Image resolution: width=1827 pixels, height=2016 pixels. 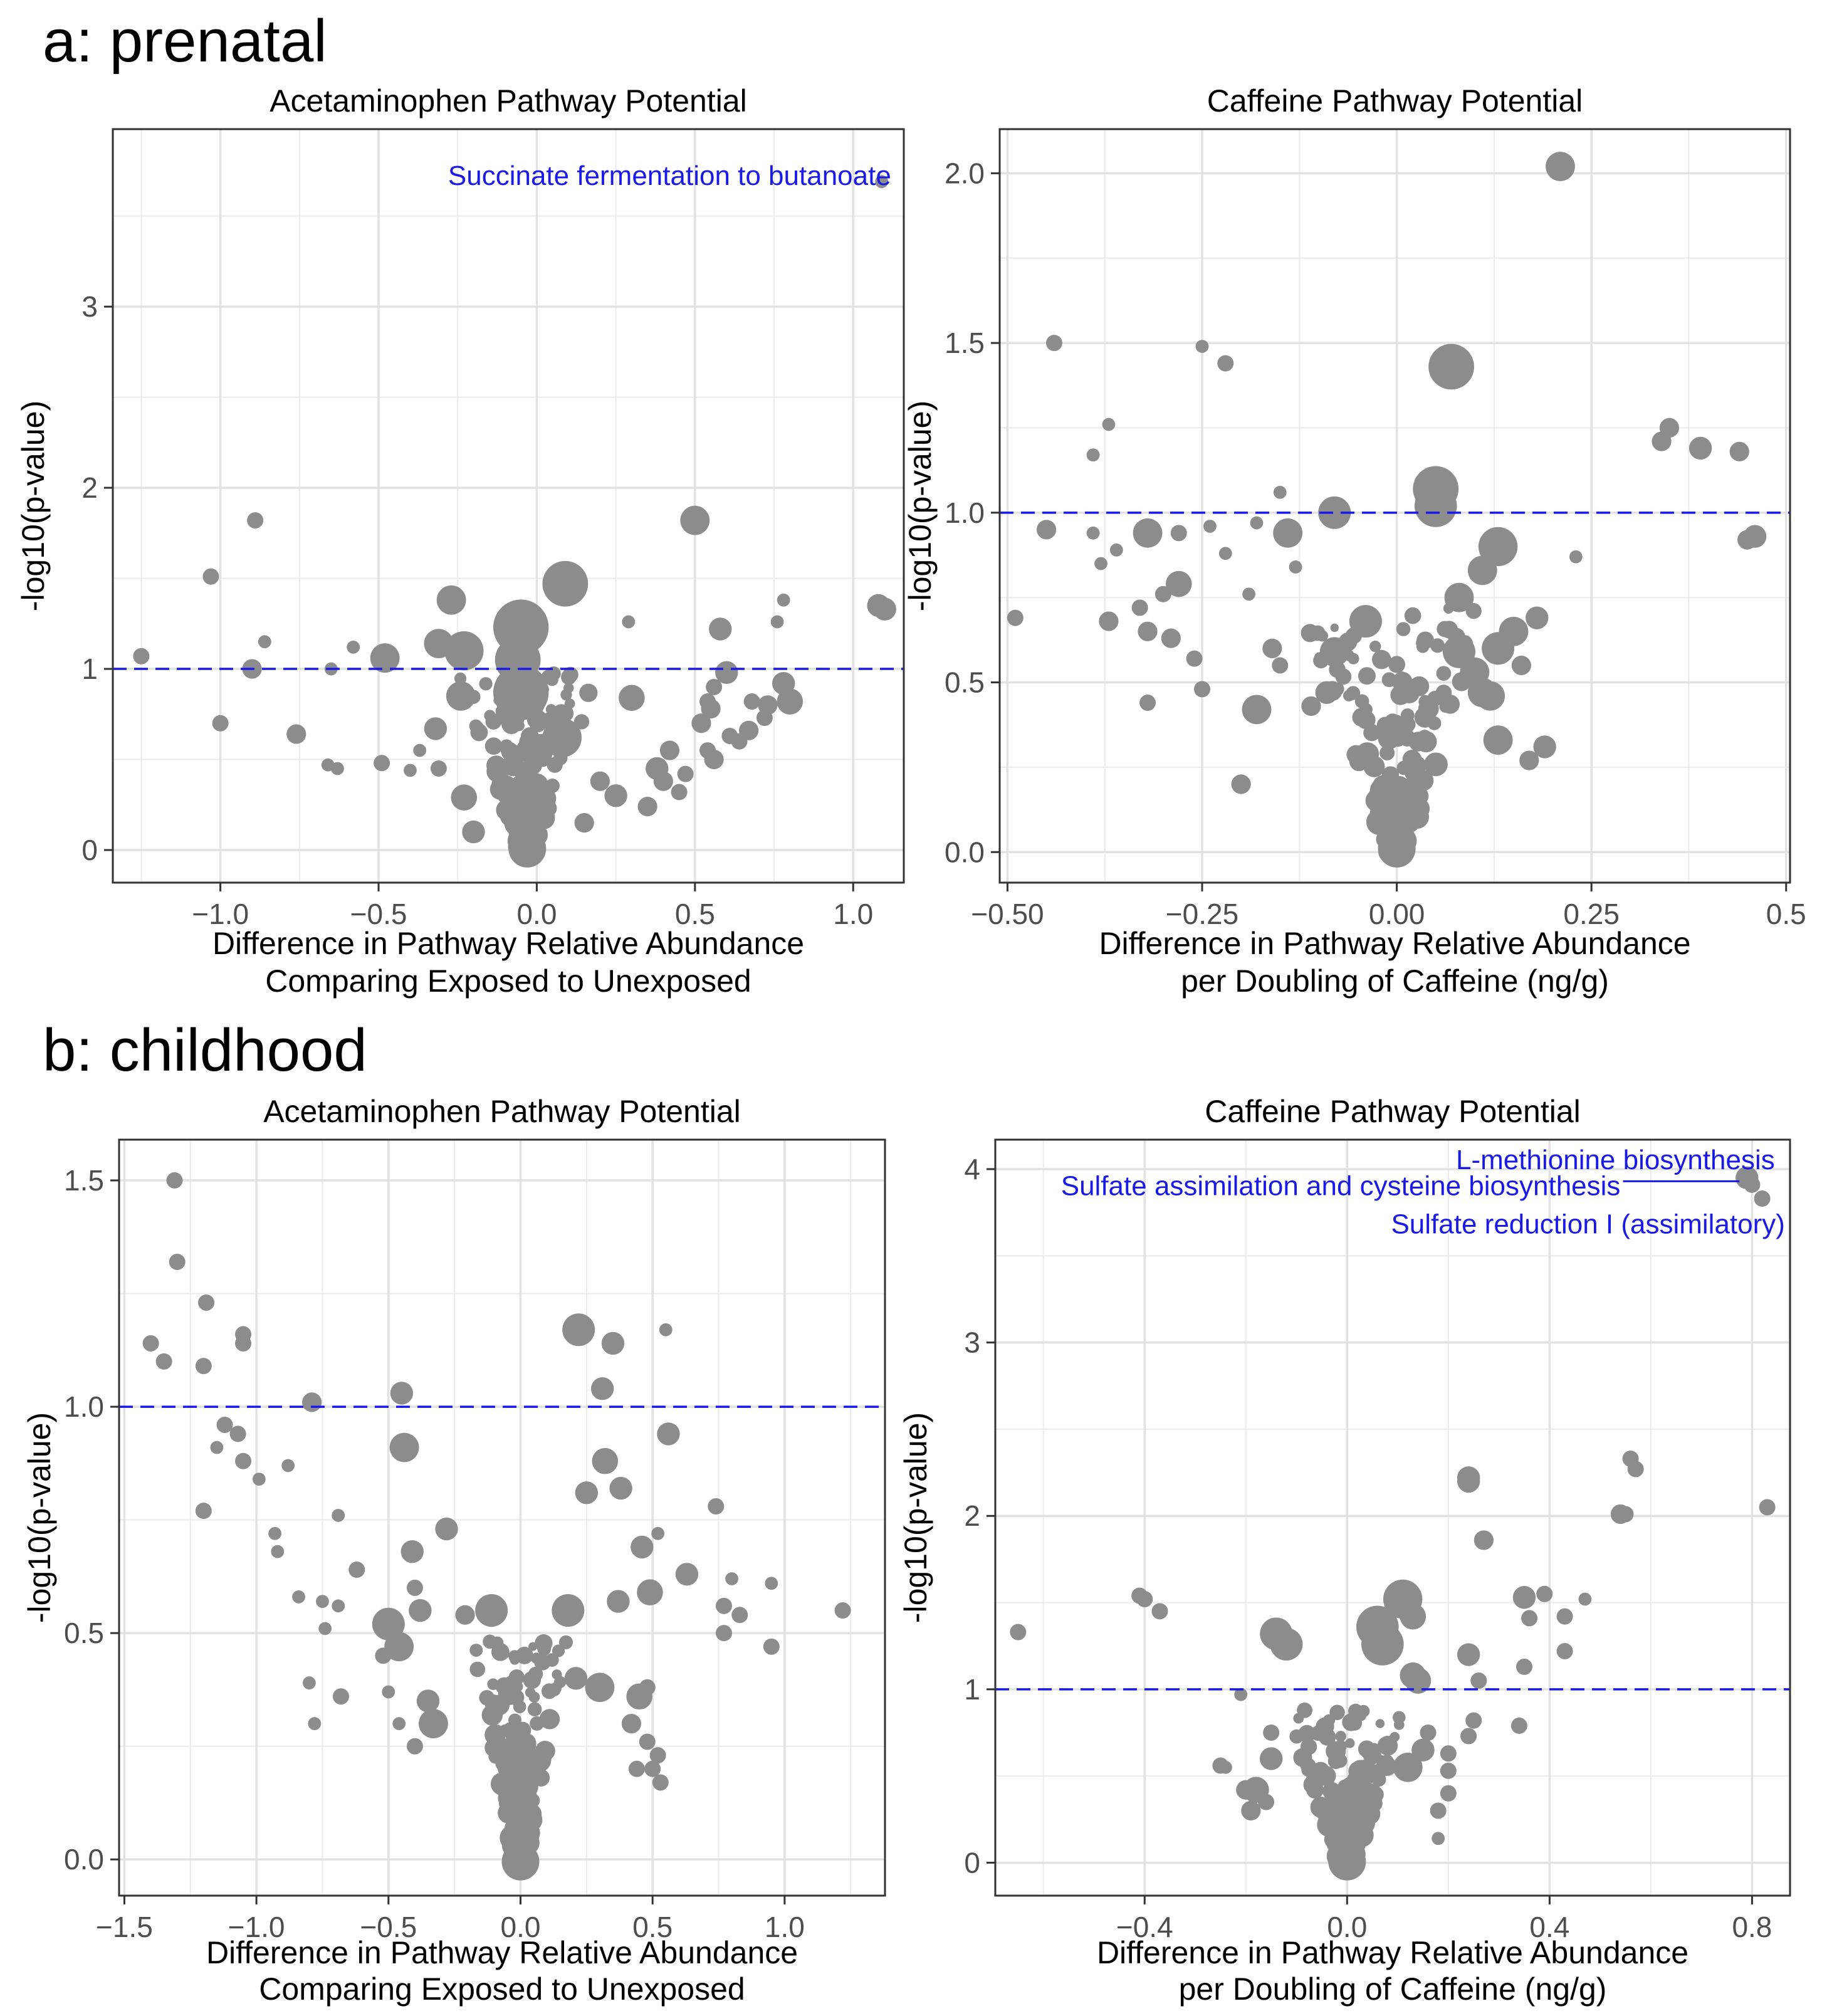 I want to click on x-axis-label: per Doubling of Caffeine (ng/g), so click(x=1393, y=1989).